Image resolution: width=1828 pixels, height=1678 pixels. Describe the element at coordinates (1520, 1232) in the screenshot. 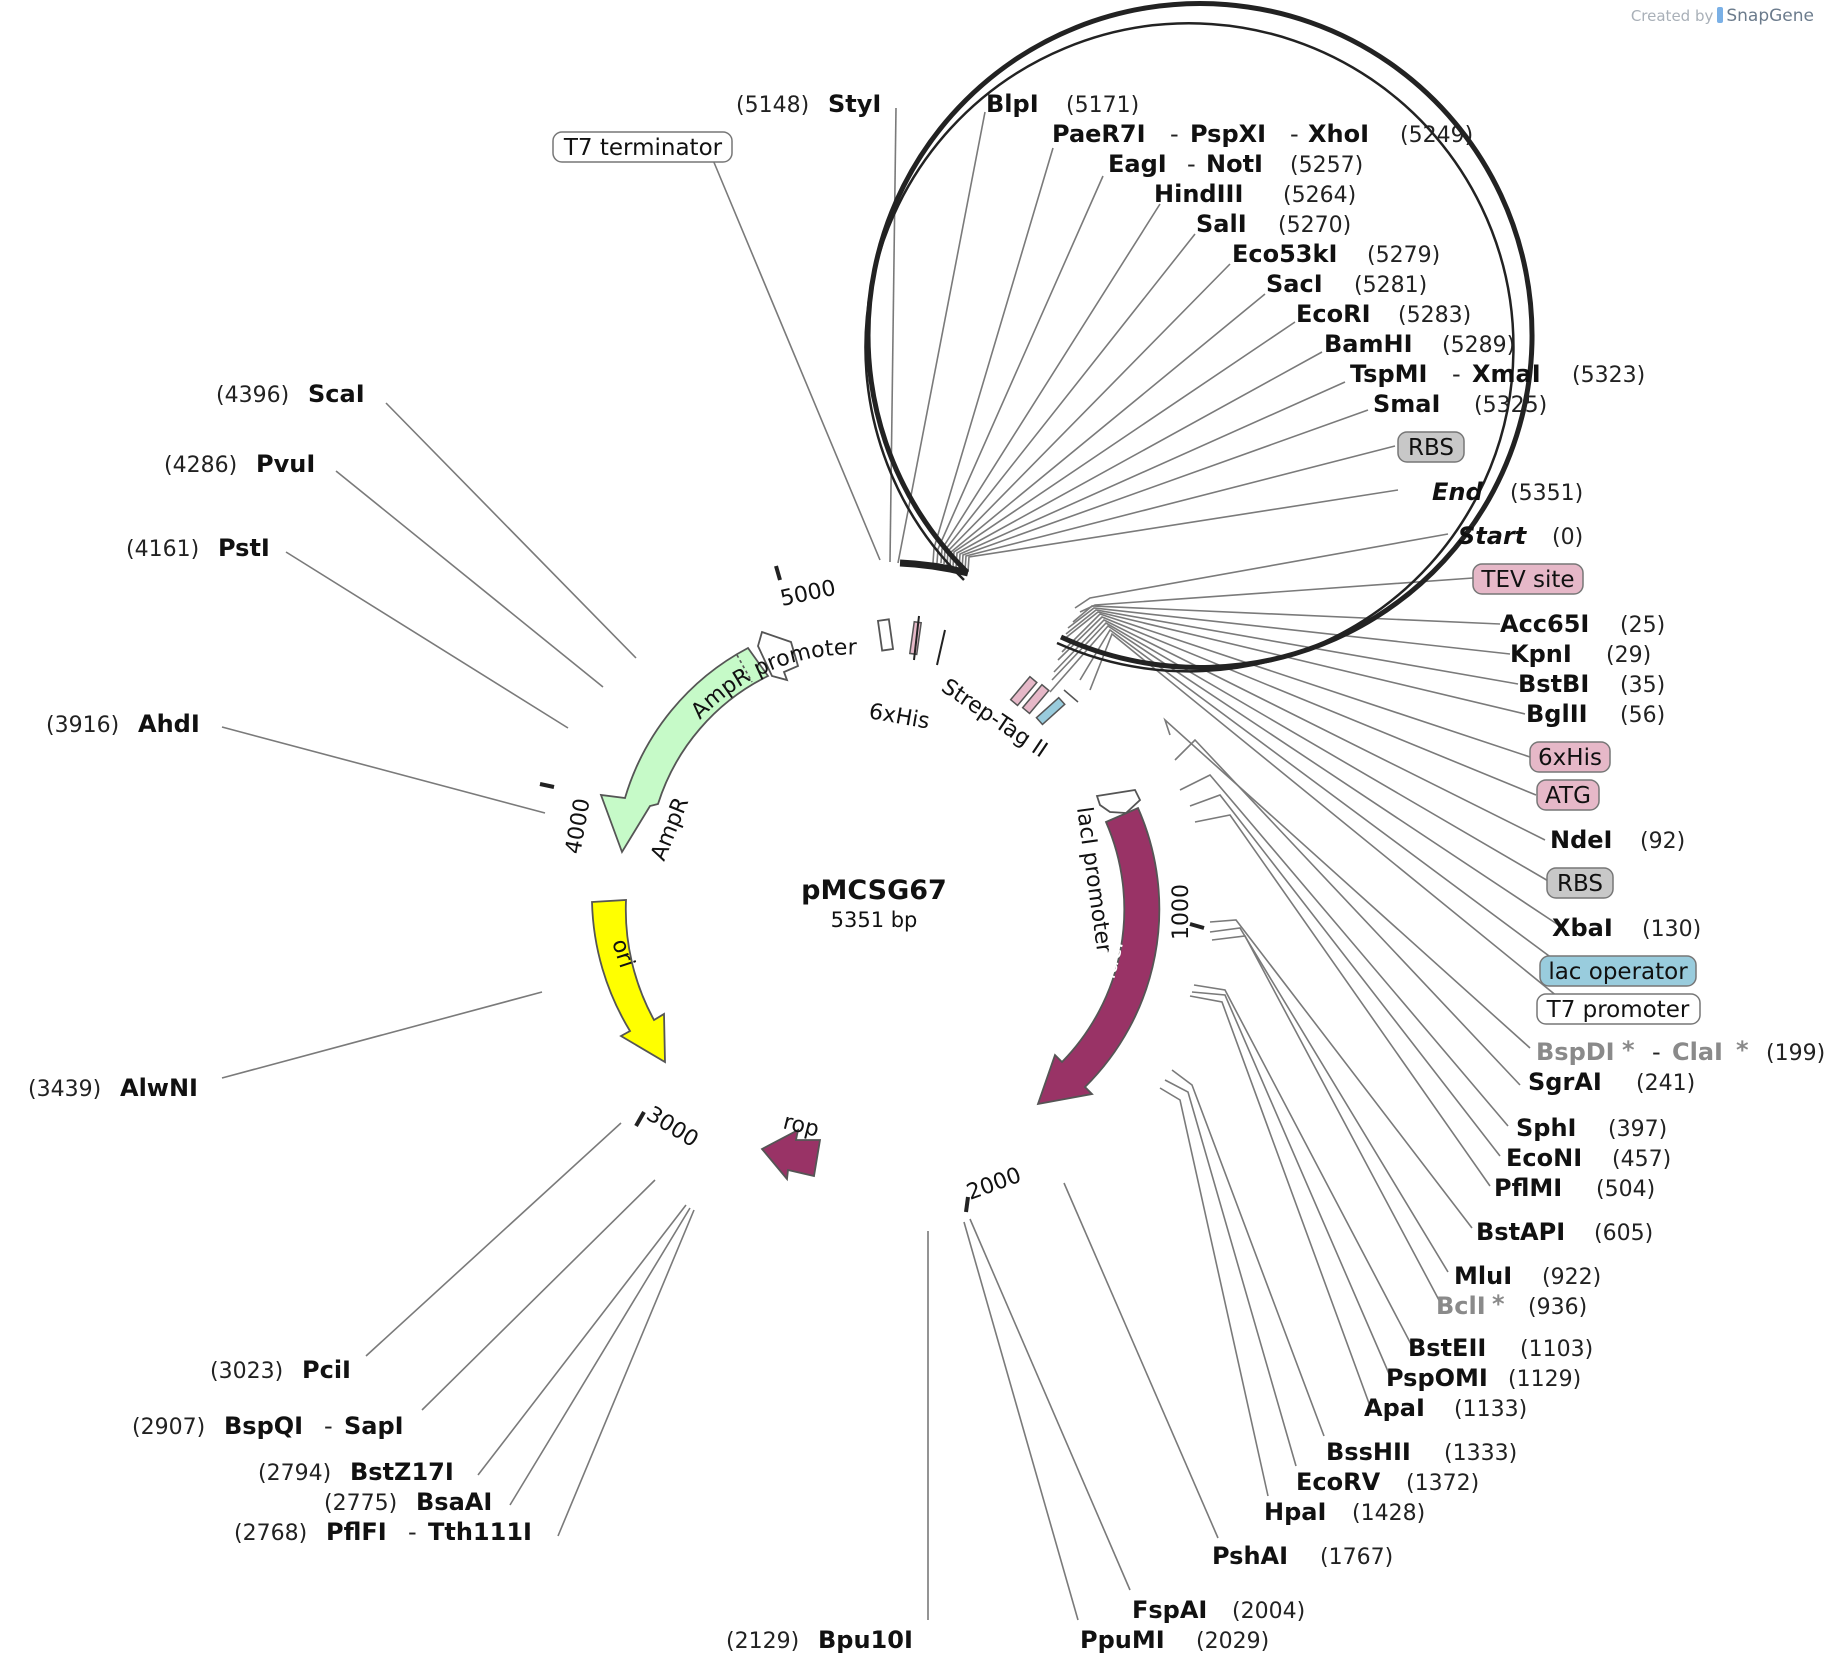

I see `site-bstapi-name: BstAPI` at that location.